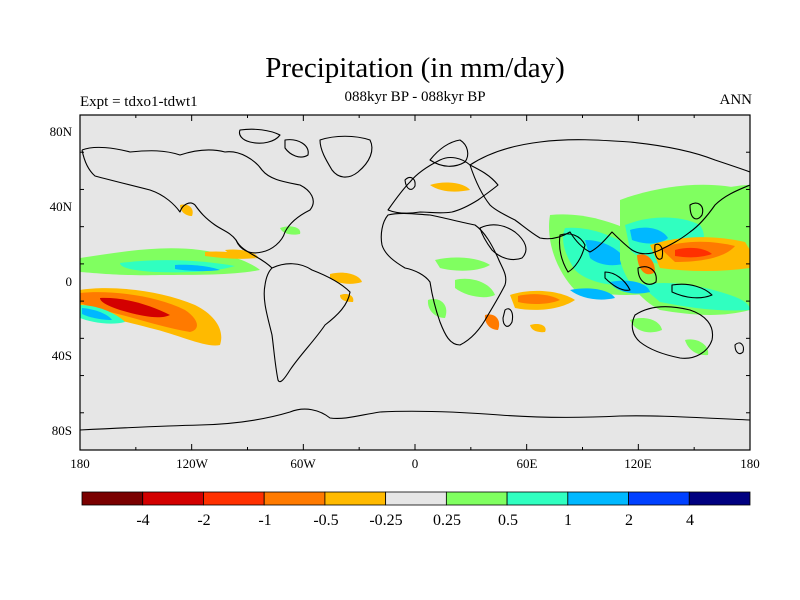  I want to click on coast-madagascar, so click(508, 317).